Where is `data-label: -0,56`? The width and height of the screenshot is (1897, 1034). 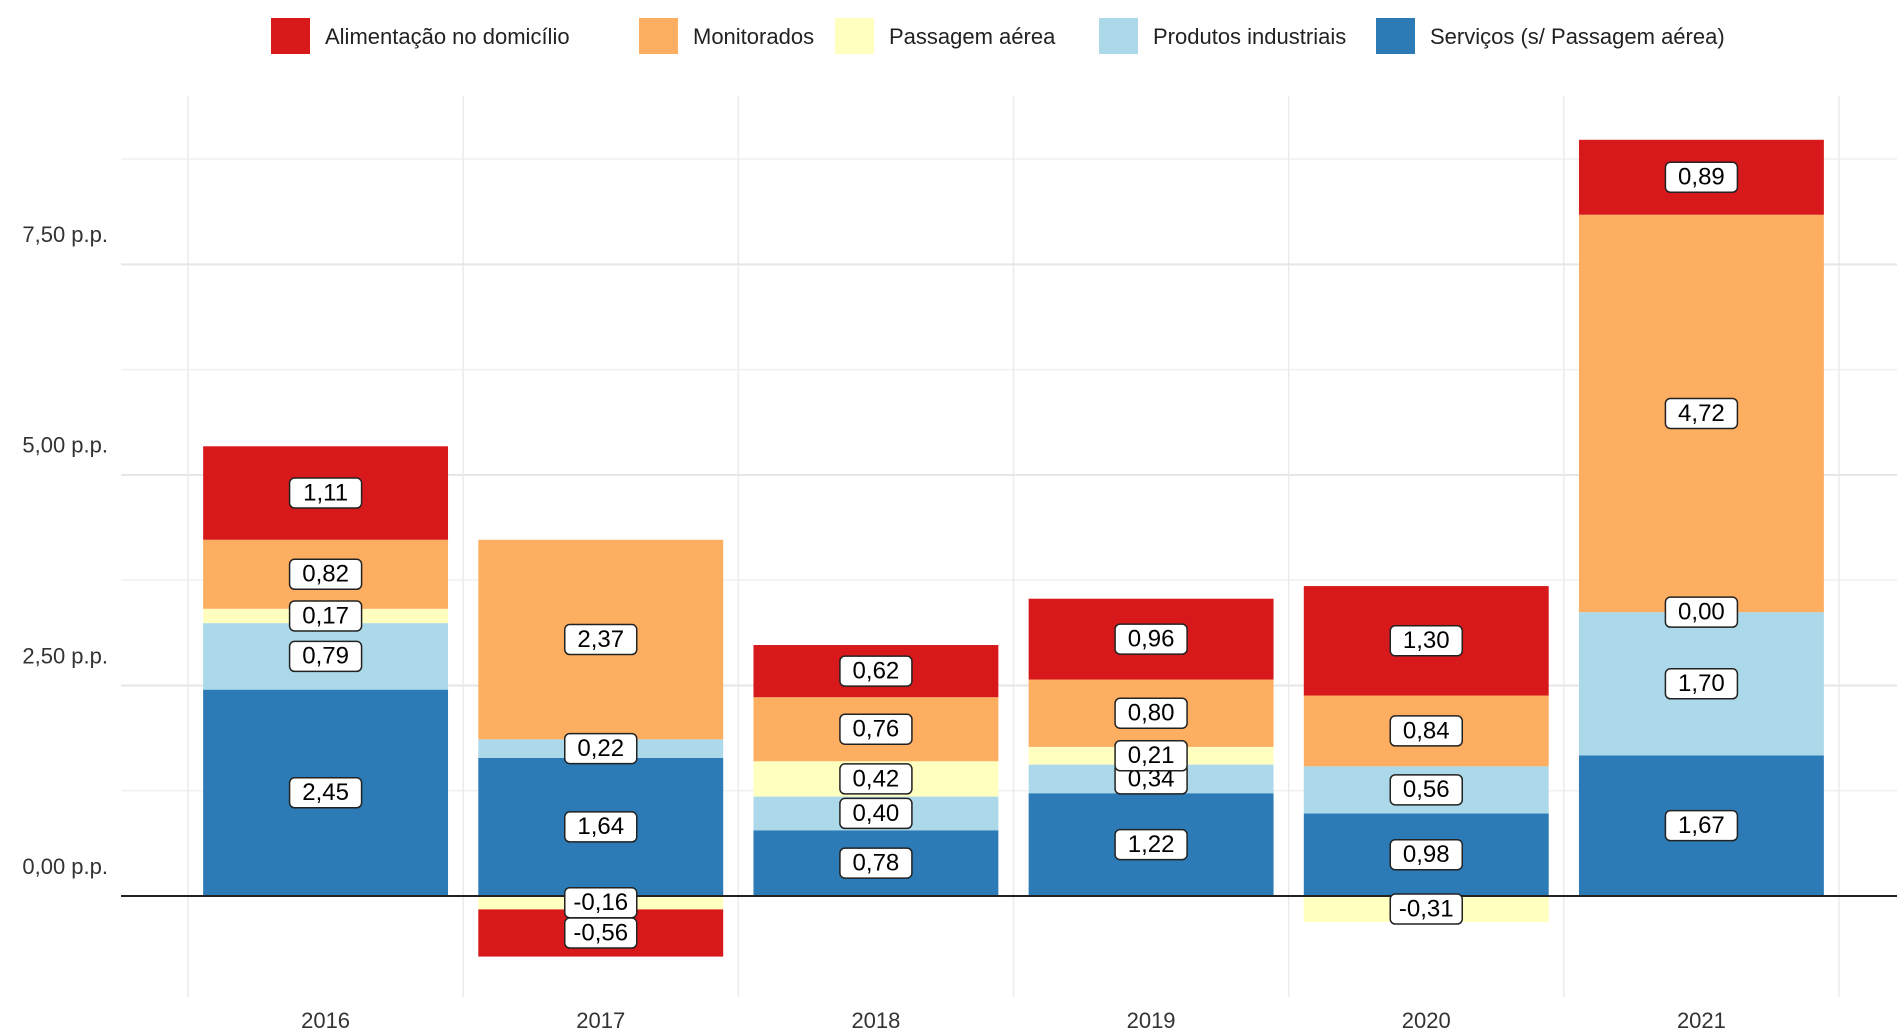
data-label: -0,56 is located at coordinates (600, 932).